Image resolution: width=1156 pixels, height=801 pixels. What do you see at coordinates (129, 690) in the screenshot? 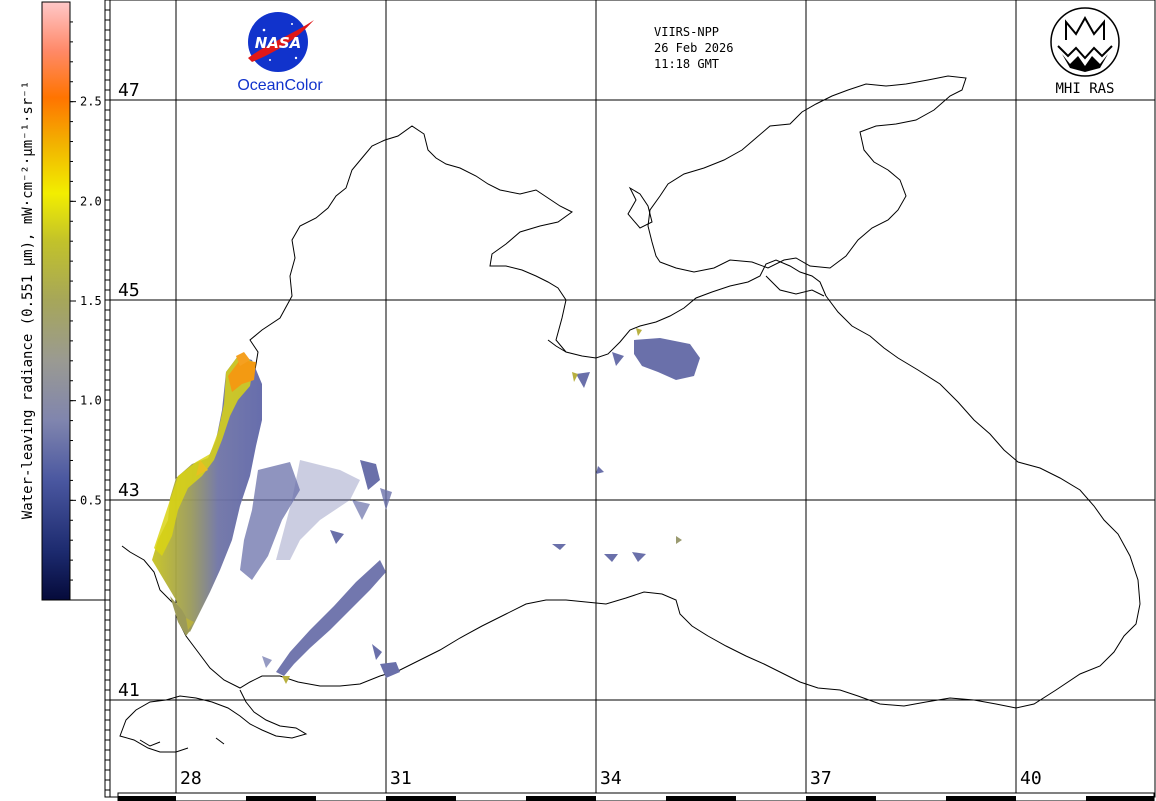
I see `lat-label: 41` at bounding box center [129, 690].